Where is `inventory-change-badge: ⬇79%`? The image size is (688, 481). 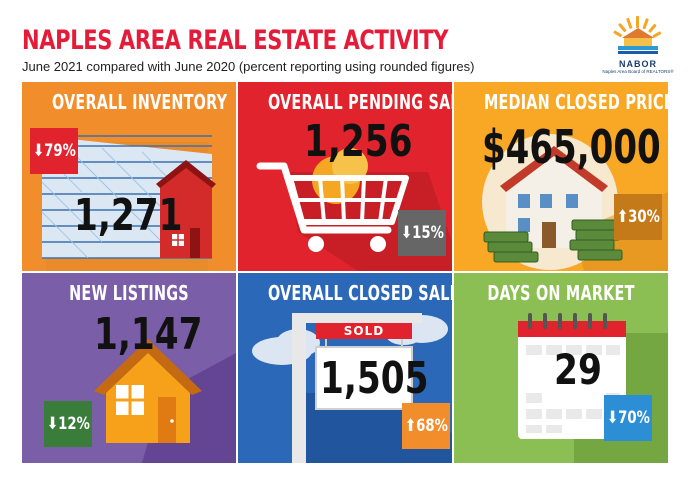 inventory-change-badge: ⬇79% is located at coordinates (54, 151).